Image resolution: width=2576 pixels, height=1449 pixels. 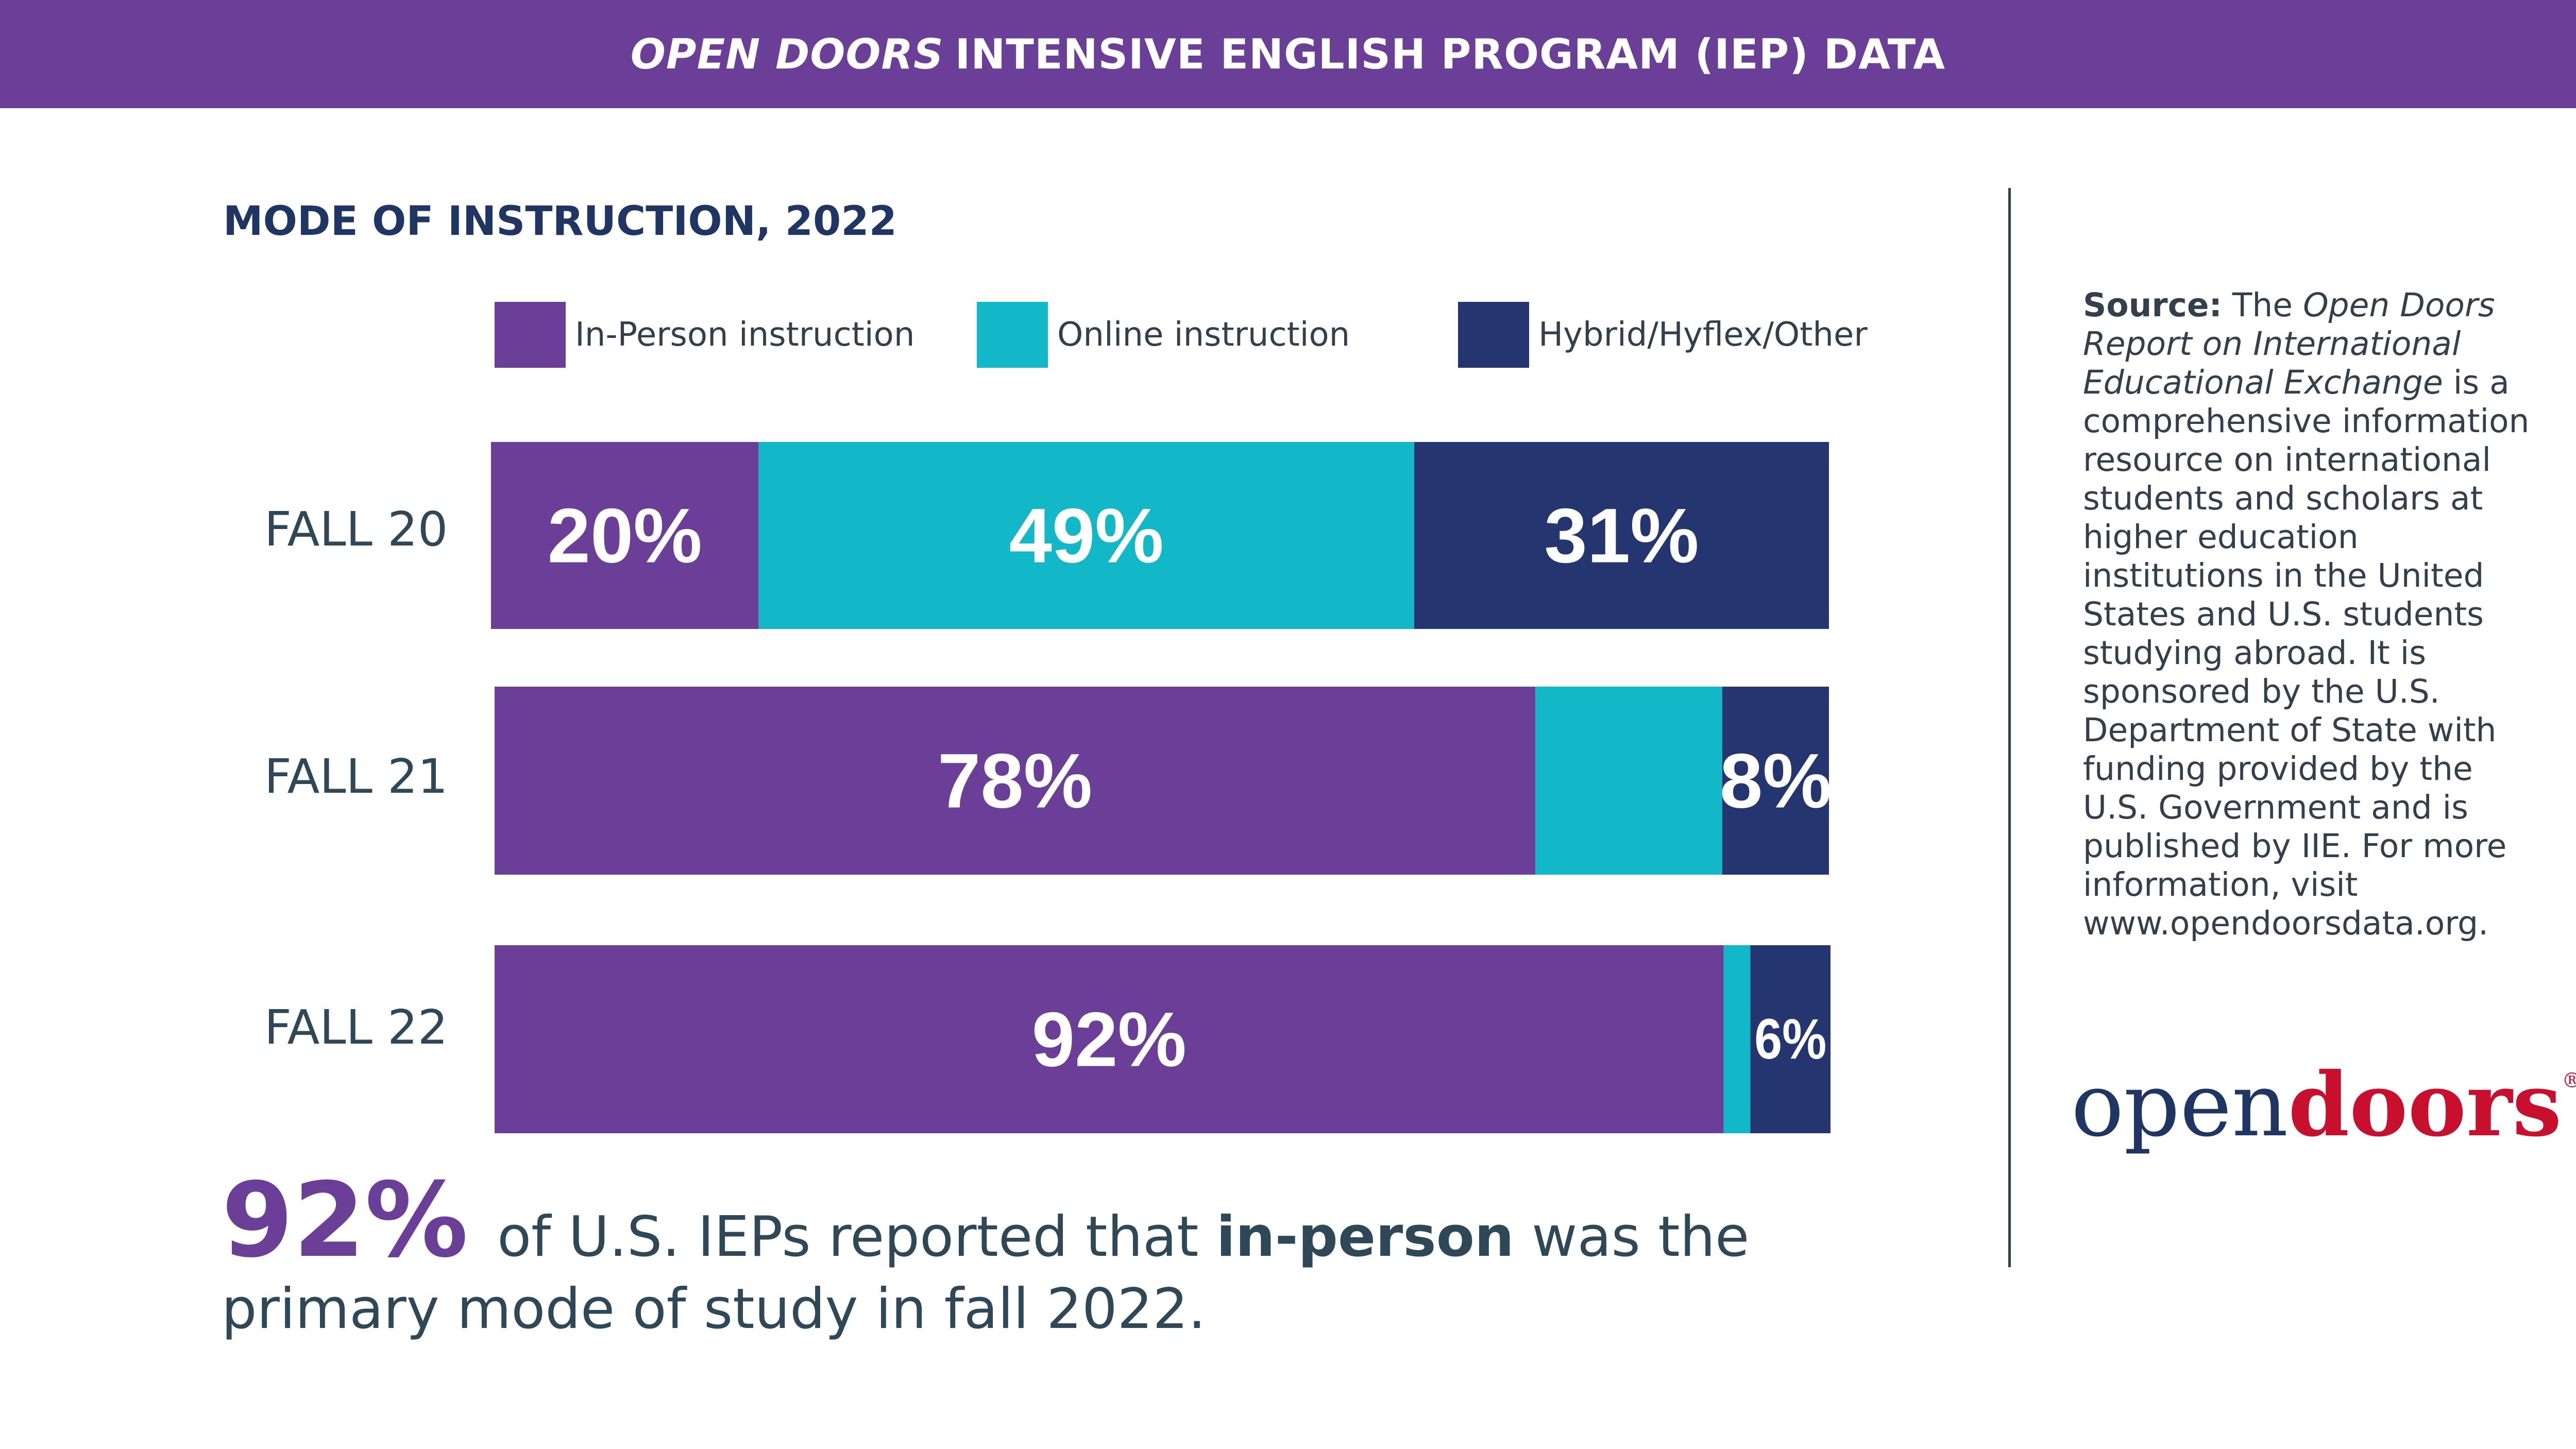 What do you see at coordinates (1493, 335) in the screenshot?
I see `legend-swatch-hybrid` at bounding box center [1493, 335].